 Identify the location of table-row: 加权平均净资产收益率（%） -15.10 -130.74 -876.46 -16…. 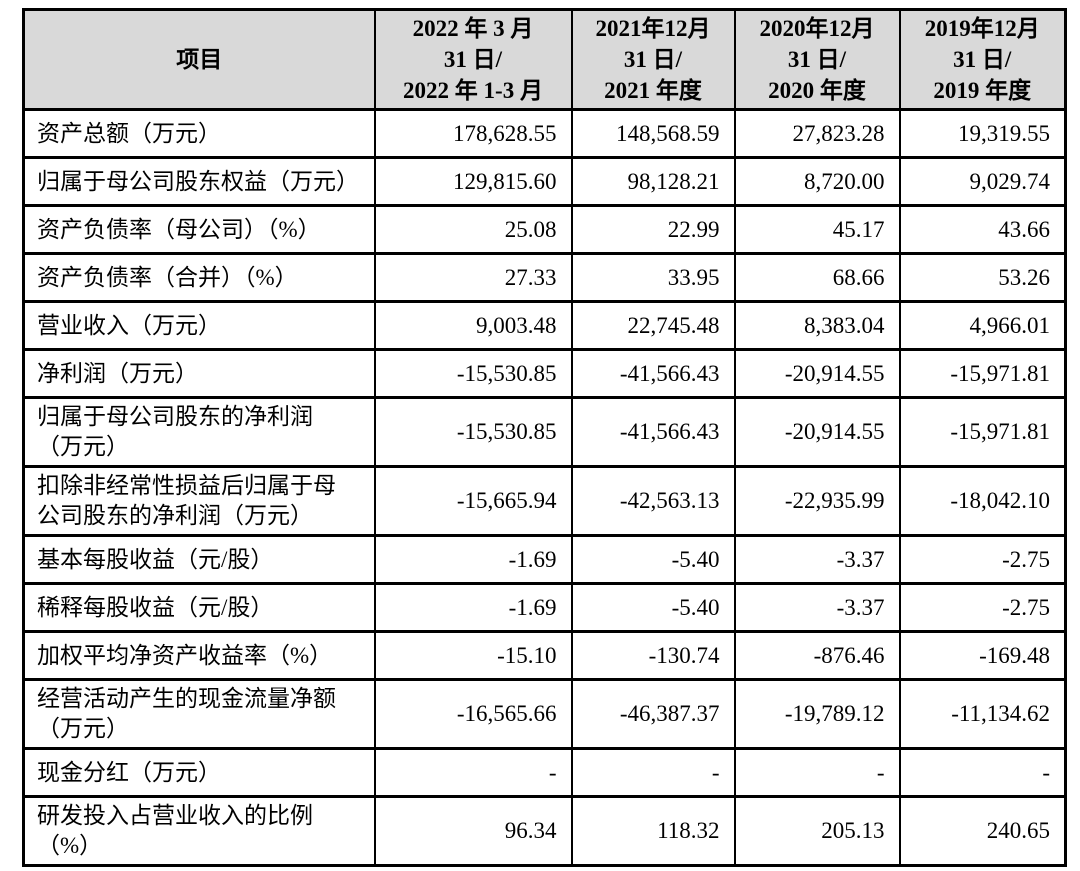
(544, 655).